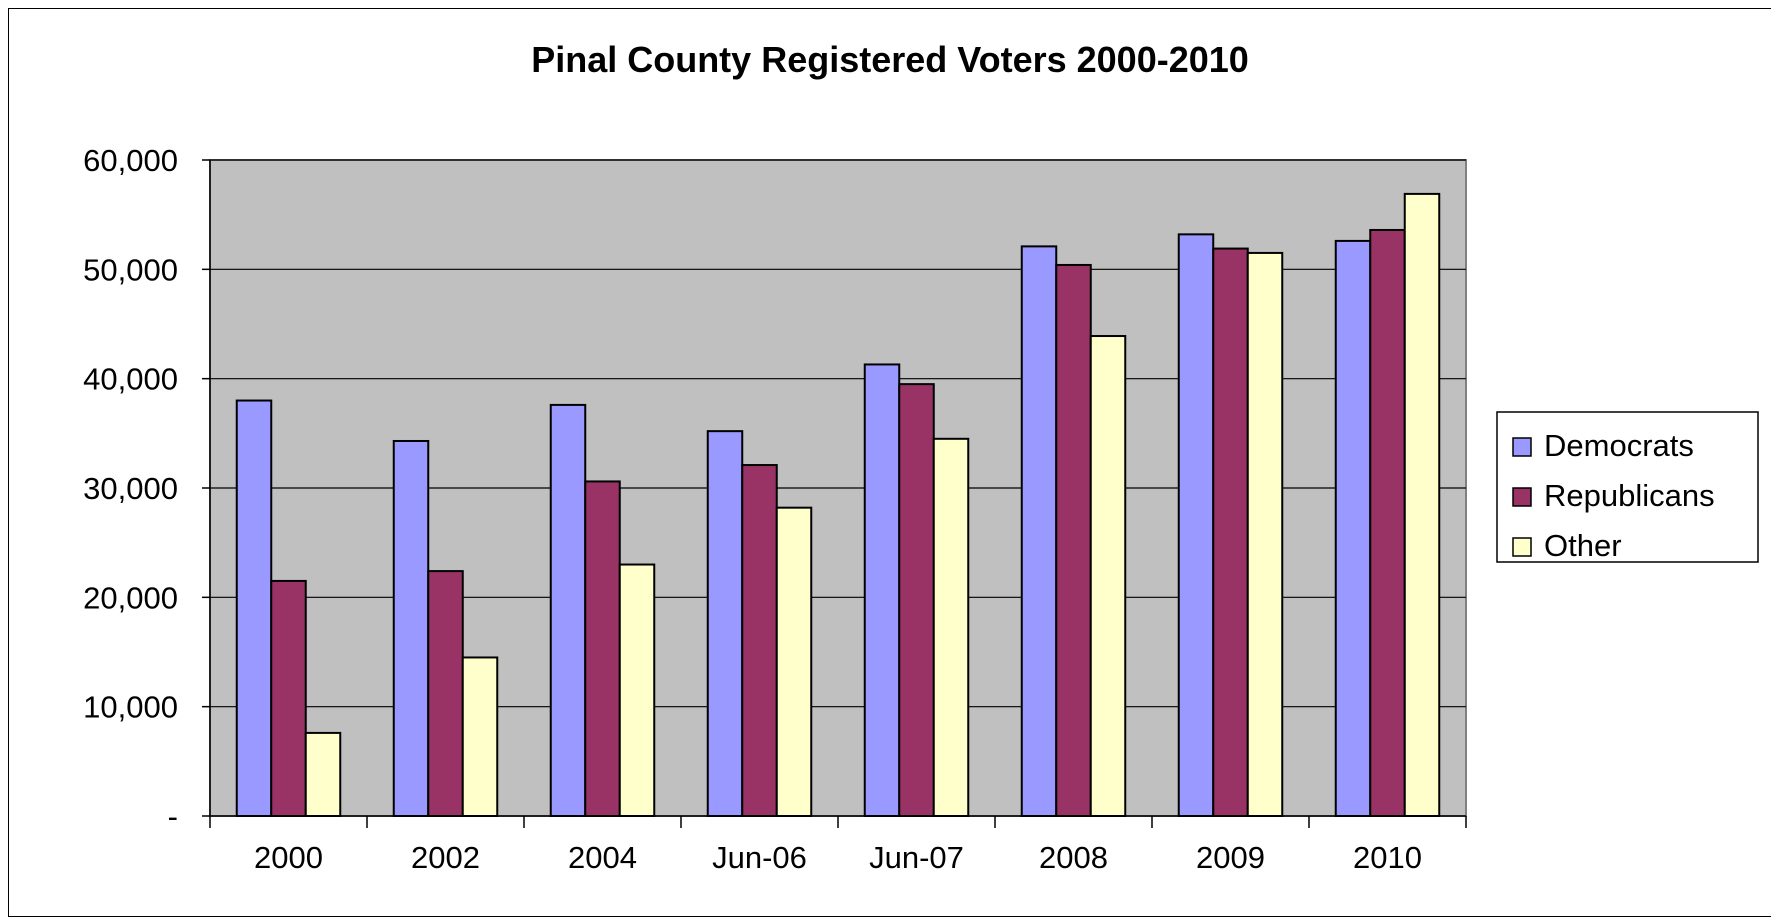 The height and width of the screenshot is (917, 1771). Describe the element at coordinates (759, 857) in the screenshot. I see `x-tick-label: Jun-06` at that location.